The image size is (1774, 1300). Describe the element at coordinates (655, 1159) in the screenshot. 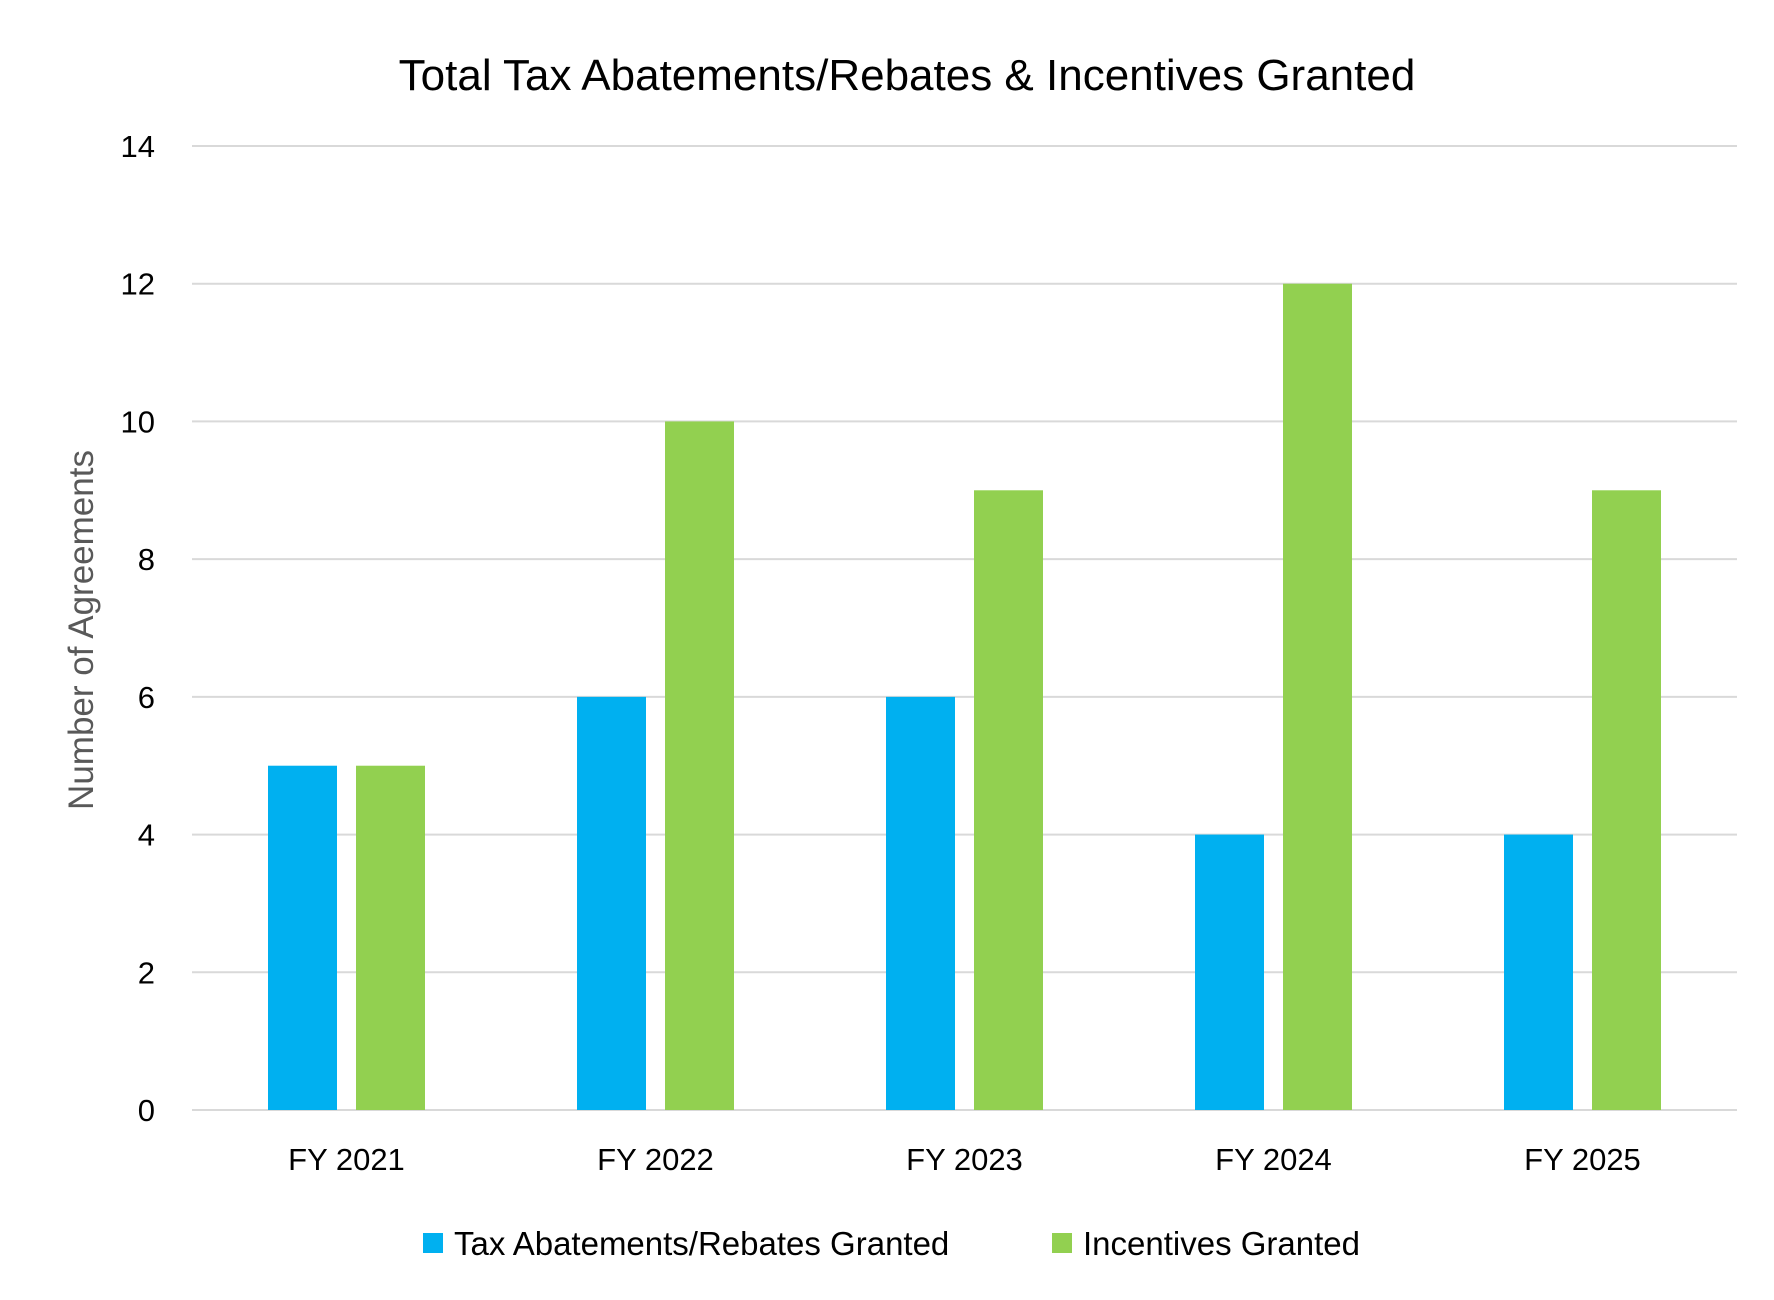

I see `x-tick-label: FY 2022` at that location.